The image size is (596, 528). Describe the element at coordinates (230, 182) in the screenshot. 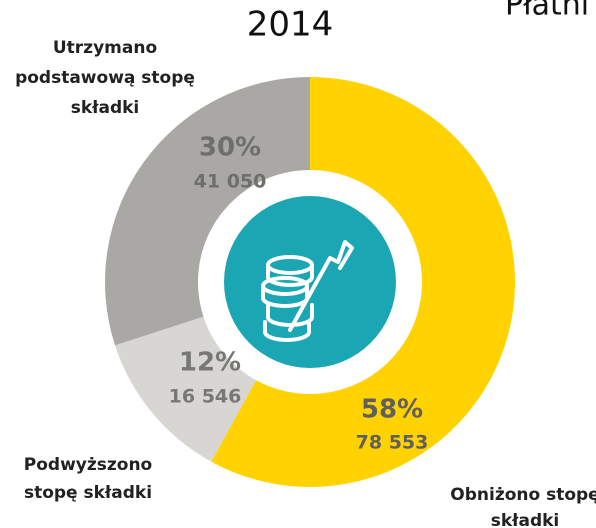

I see `count-label: 41 050` at that location.